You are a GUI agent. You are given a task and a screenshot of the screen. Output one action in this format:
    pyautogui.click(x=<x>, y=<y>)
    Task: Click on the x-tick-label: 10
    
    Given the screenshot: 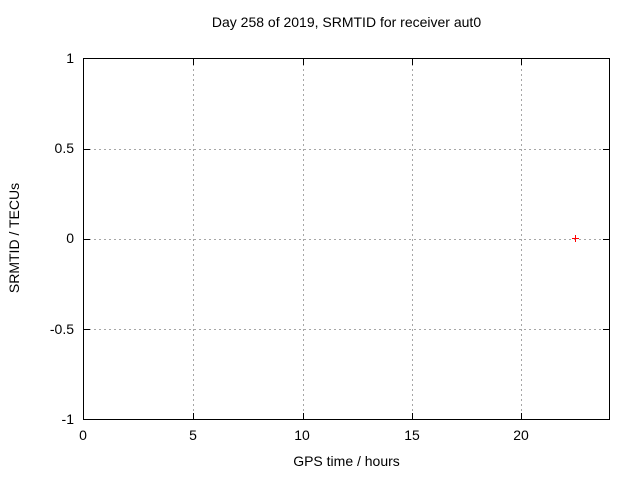 What is the action you would take?
    pyautogui.click(x=302, y=435)
    